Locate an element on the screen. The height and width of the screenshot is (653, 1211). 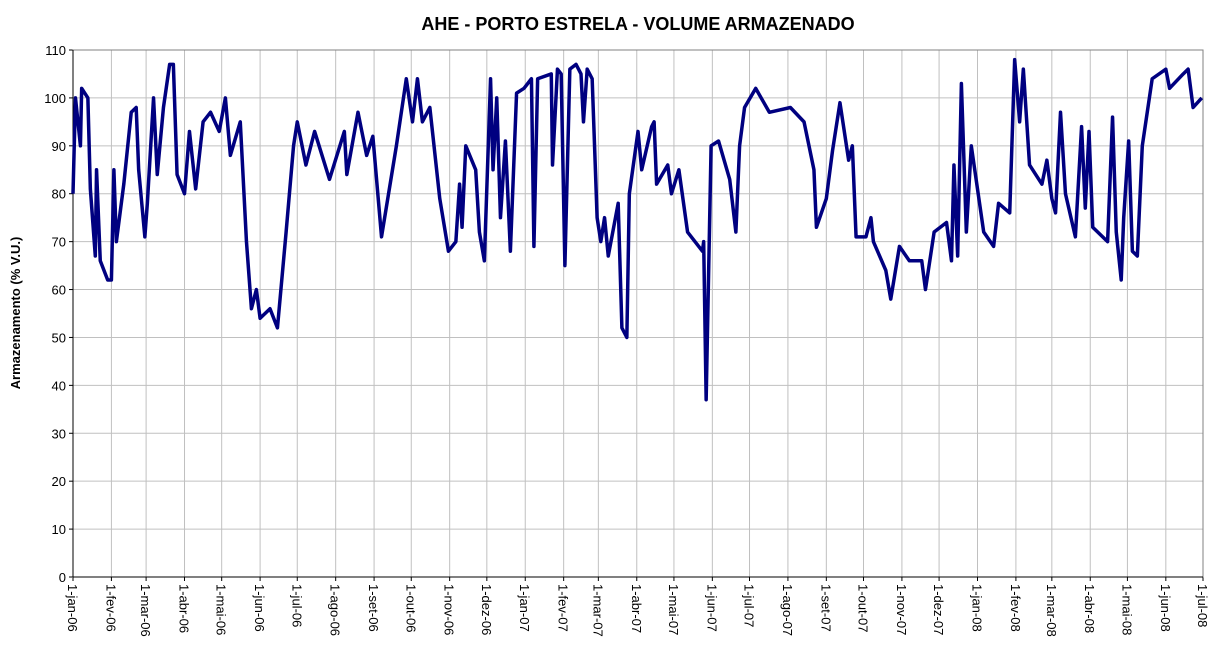
x-tick-label: 1-mai-08 is located at coordinates (1126, 609).